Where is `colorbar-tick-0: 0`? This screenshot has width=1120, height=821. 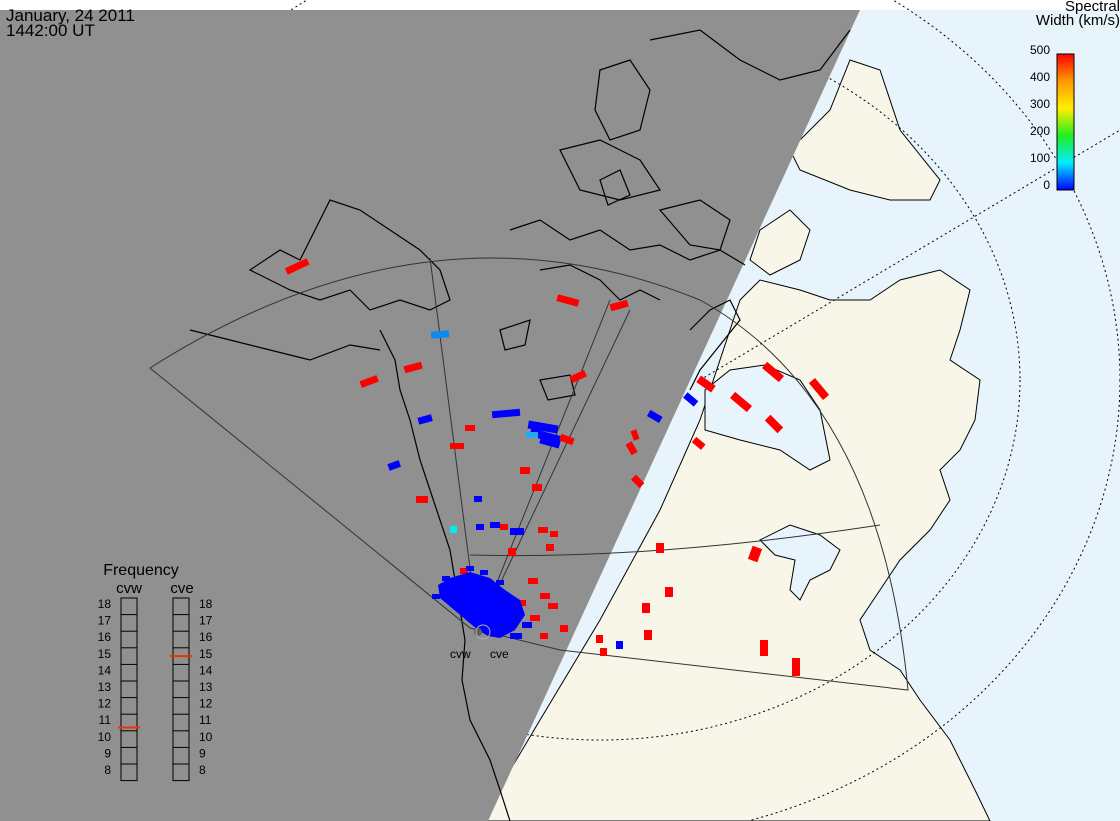
colorbar-tick-0: 0 is located at coordinates (1046, 185).